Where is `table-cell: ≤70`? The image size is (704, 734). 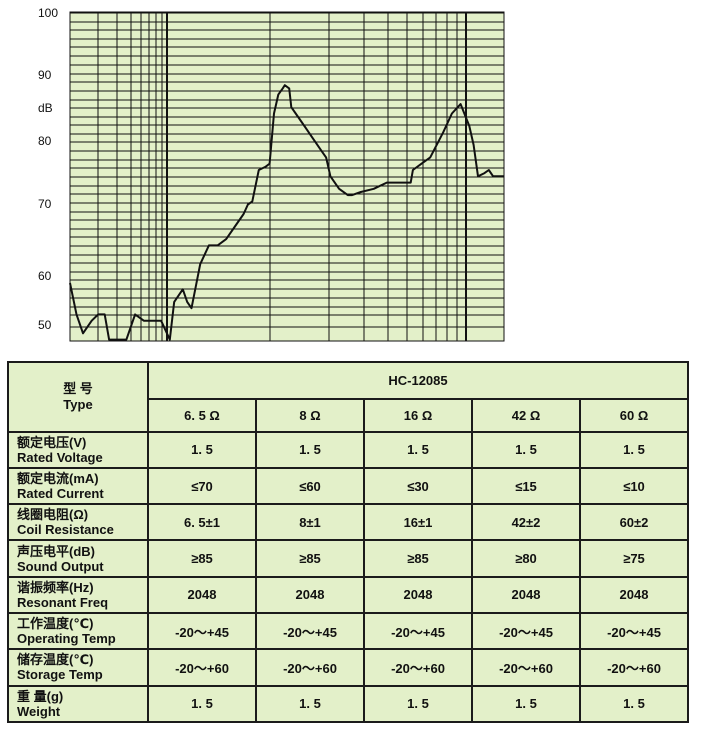 table-cell: ≤70 is located at coordinates (202, 486).